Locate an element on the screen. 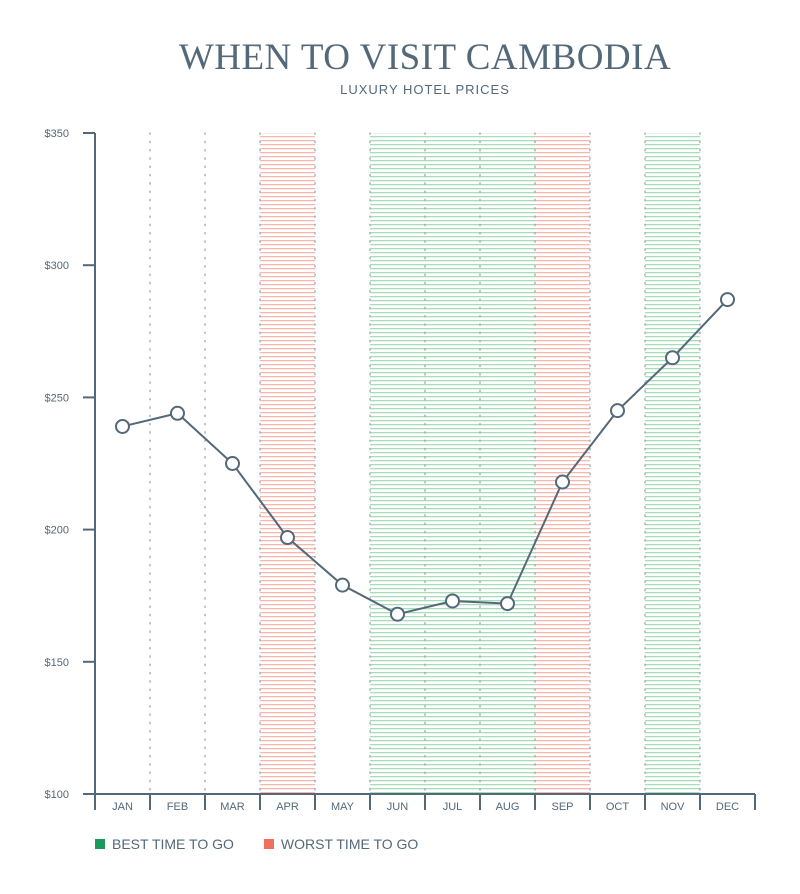 The height and width of the screenshot is (894, 800). data-point-oct is located at coordinates (617, 411).